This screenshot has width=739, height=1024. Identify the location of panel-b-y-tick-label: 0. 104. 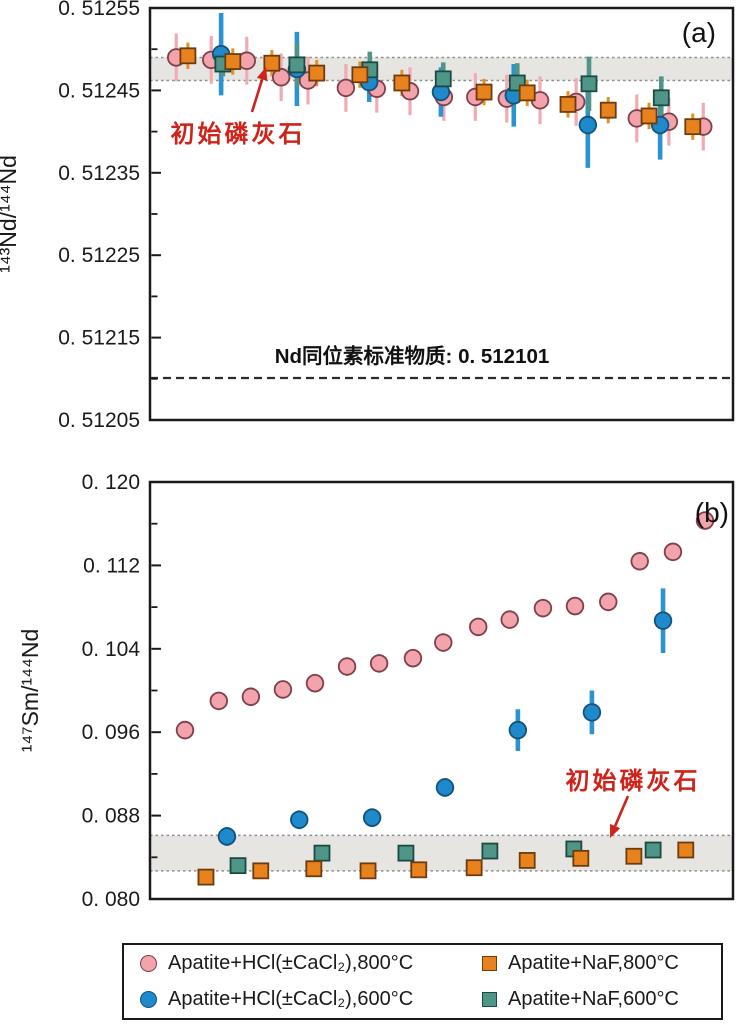
(111, 649).